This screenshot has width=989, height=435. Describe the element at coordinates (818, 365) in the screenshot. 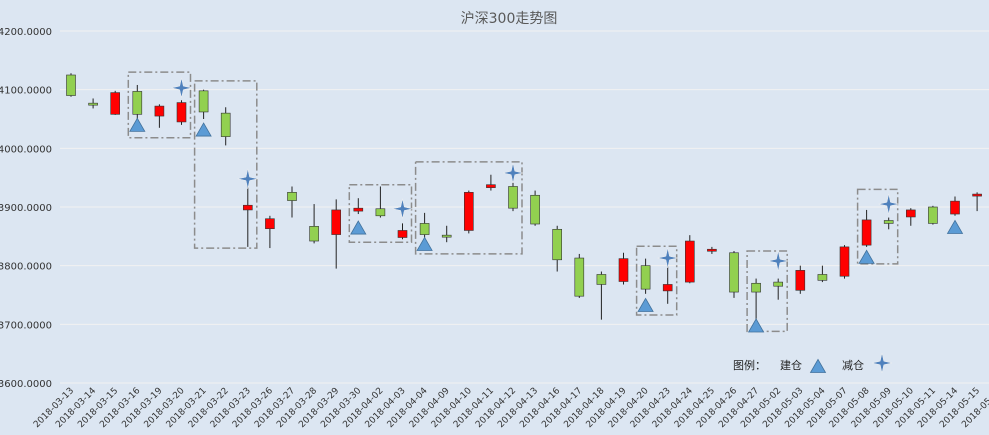

I see `legend-build-symbol` at that location.